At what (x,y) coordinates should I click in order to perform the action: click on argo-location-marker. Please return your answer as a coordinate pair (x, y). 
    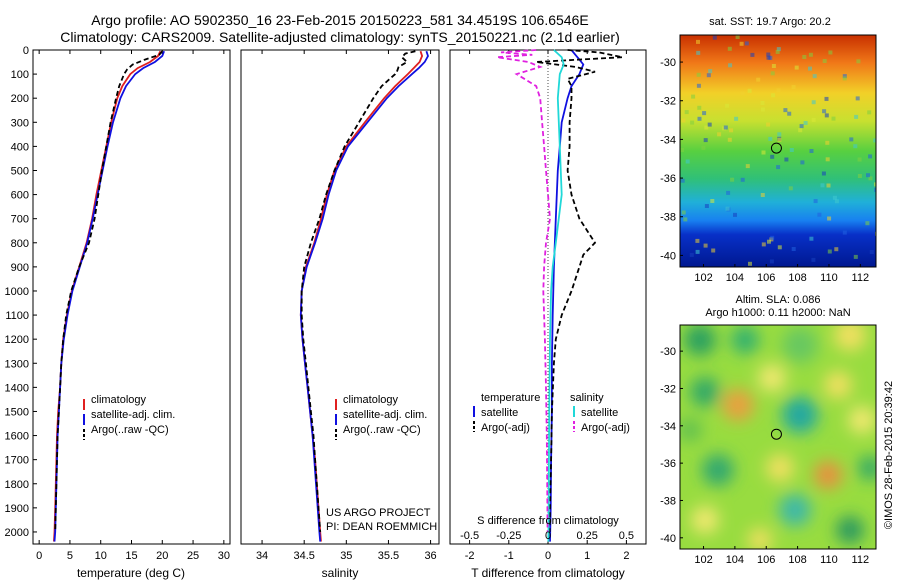
    Looking at the image, I should click on (776, 434).